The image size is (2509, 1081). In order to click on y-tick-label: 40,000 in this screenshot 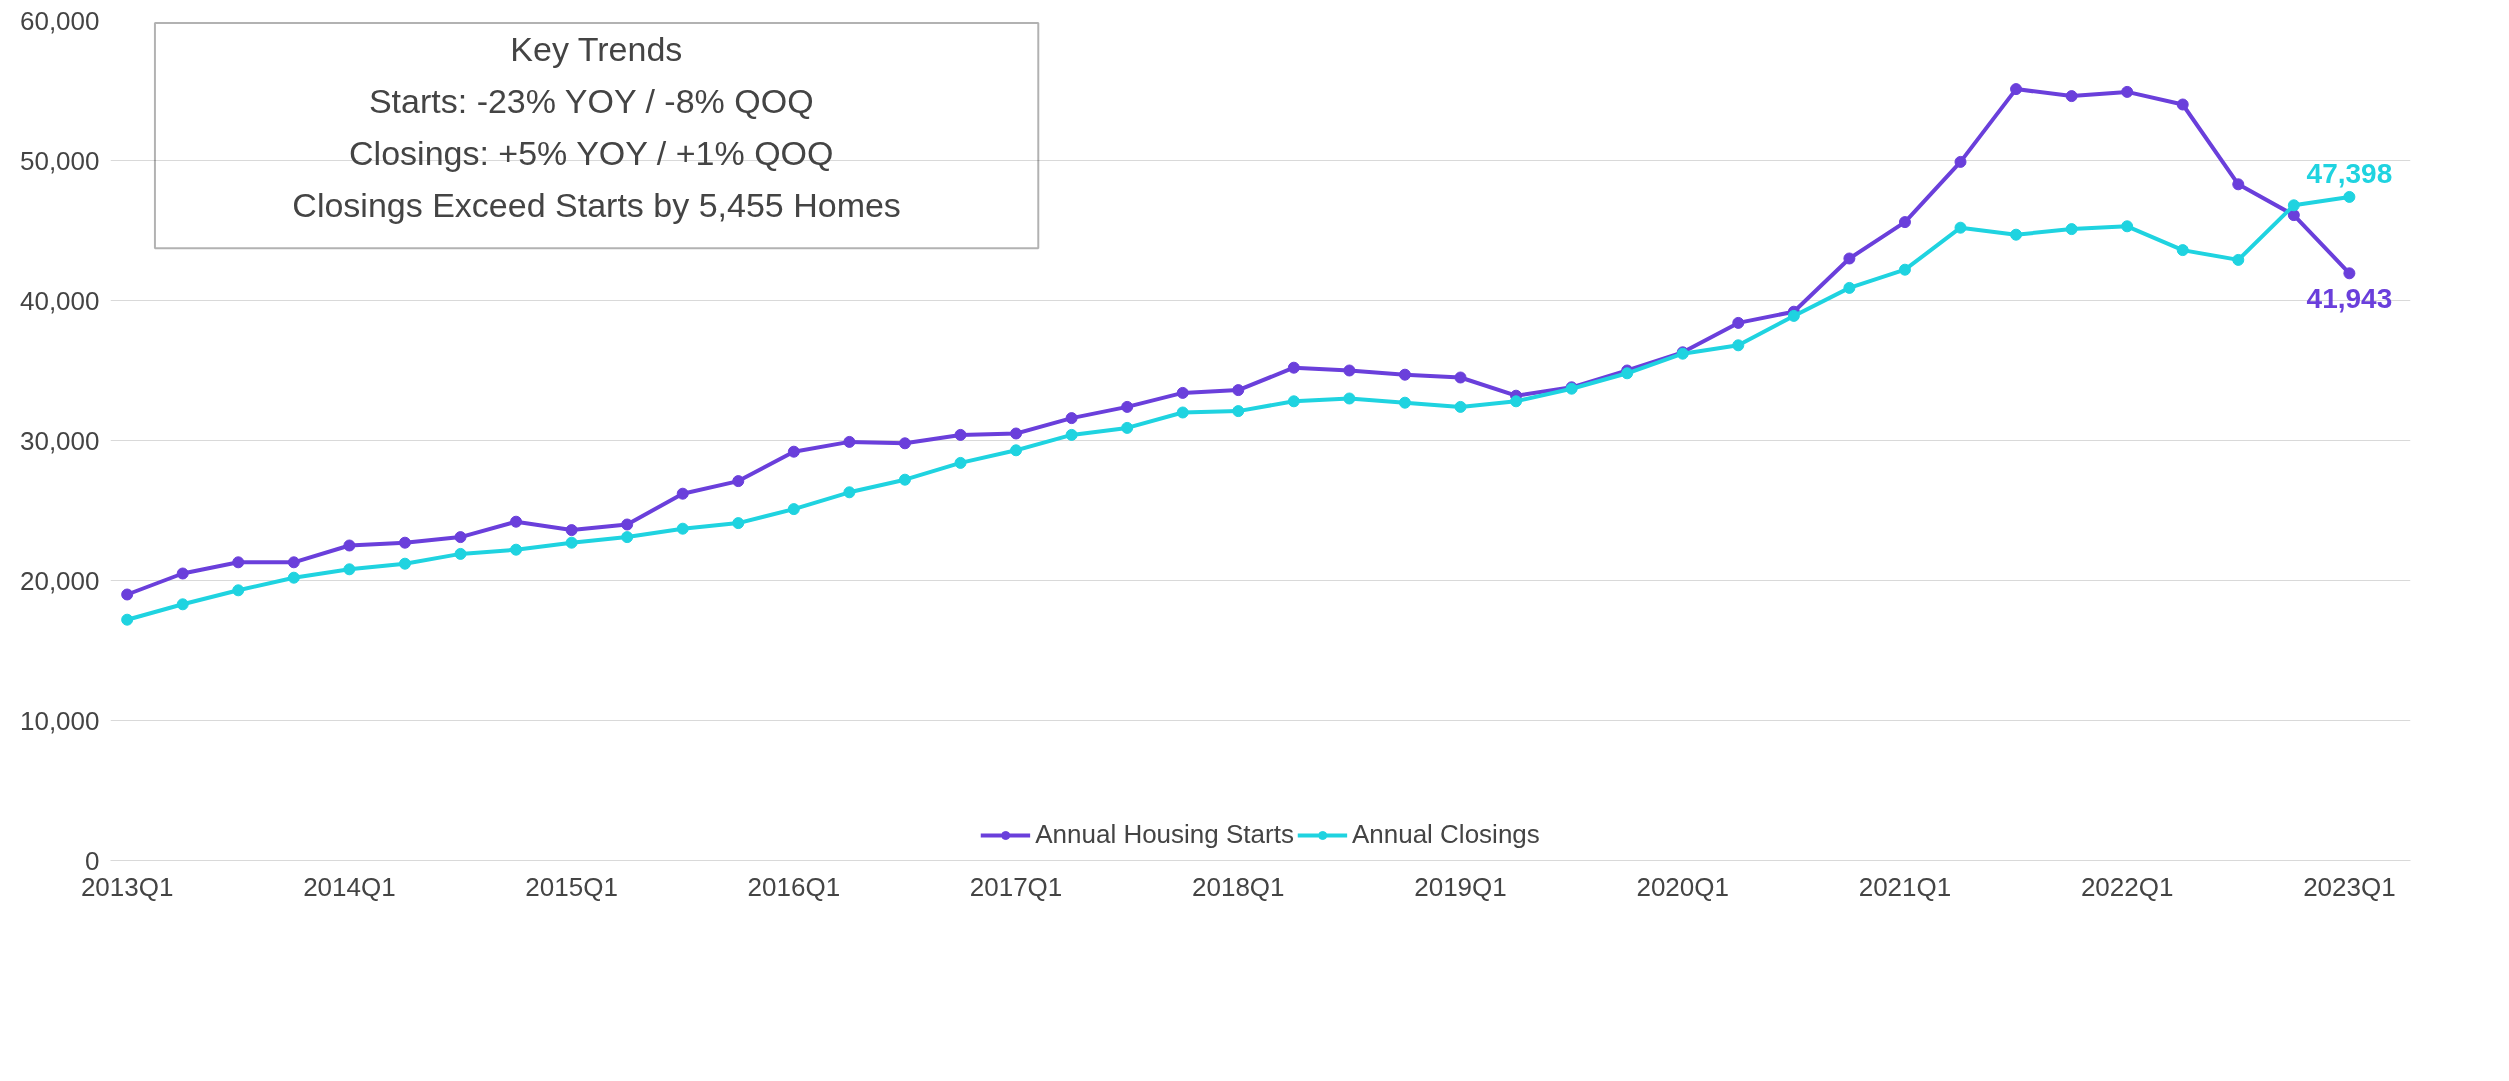, I will do `click(59, 300)`.